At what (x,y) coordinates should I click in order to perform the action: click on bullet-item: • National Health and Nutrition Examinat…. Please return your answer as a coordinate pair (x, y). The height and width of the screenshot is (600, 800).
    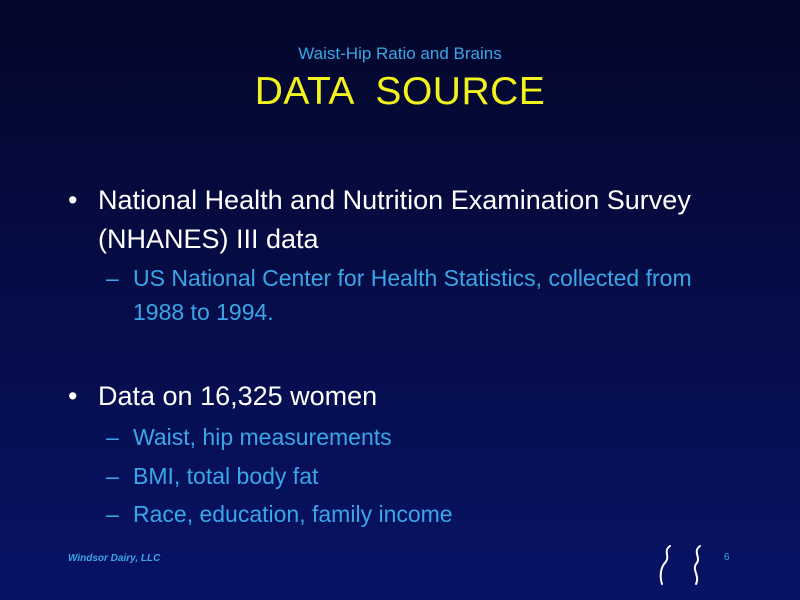
    Looking at the image, I should click on (408, 220).